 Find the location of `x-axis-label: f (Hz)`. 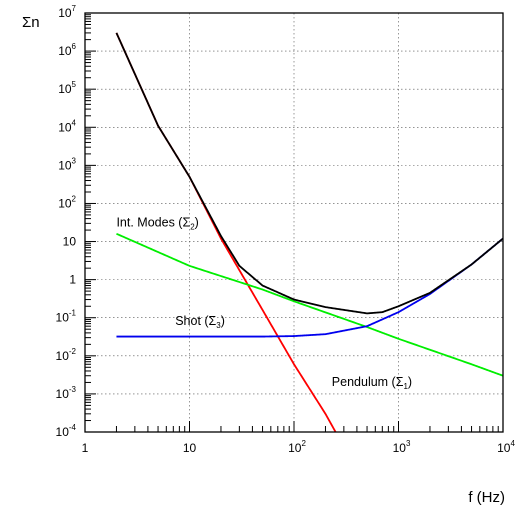

x-axis-label: f (Hz) is located at coordinates (486, 497).